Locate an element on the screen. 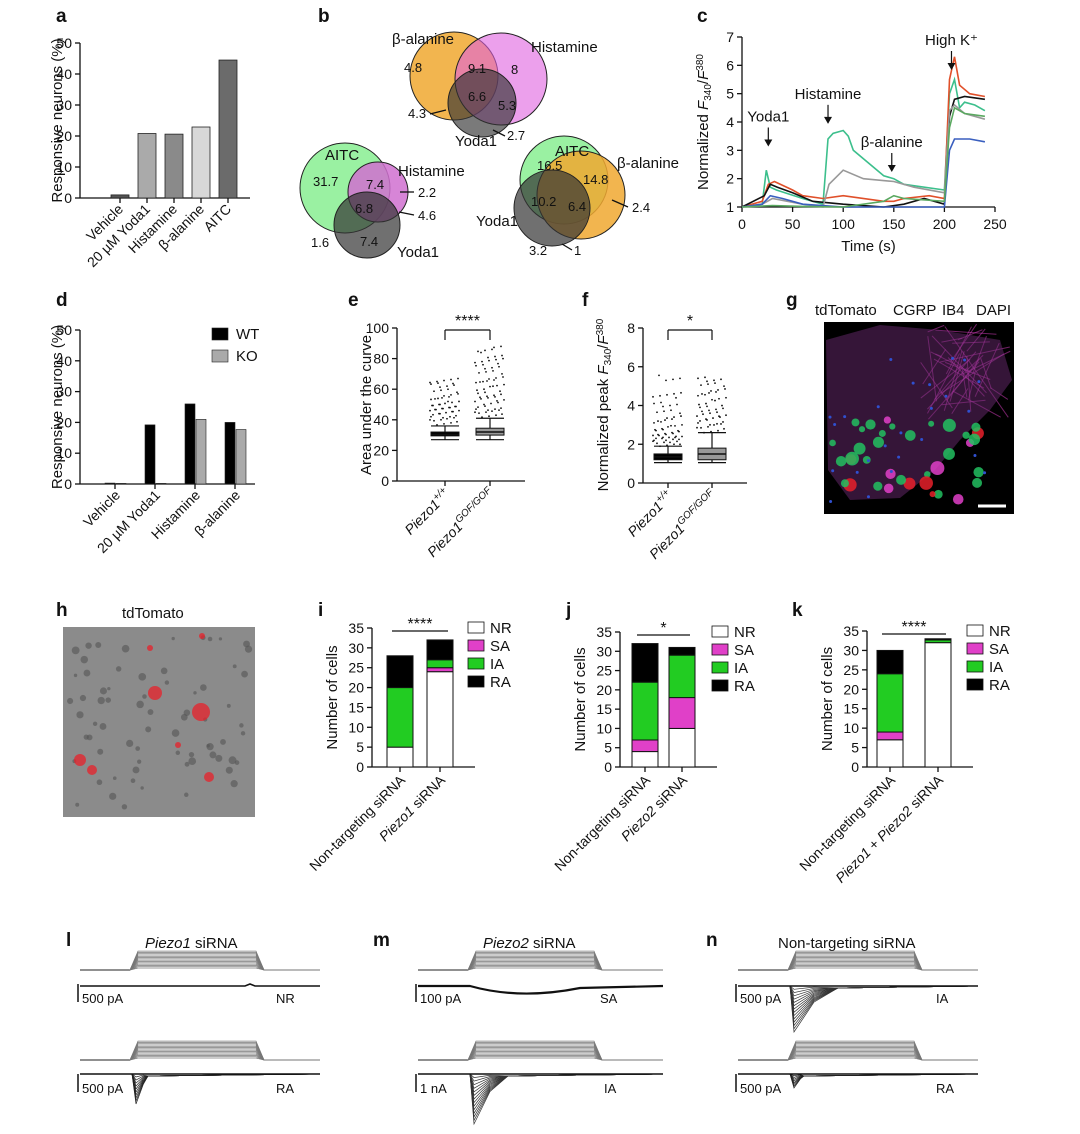 The height and width of the screenshot is (1134, 1080). y-tick-label: 15 is located at coordinates (604, 709).